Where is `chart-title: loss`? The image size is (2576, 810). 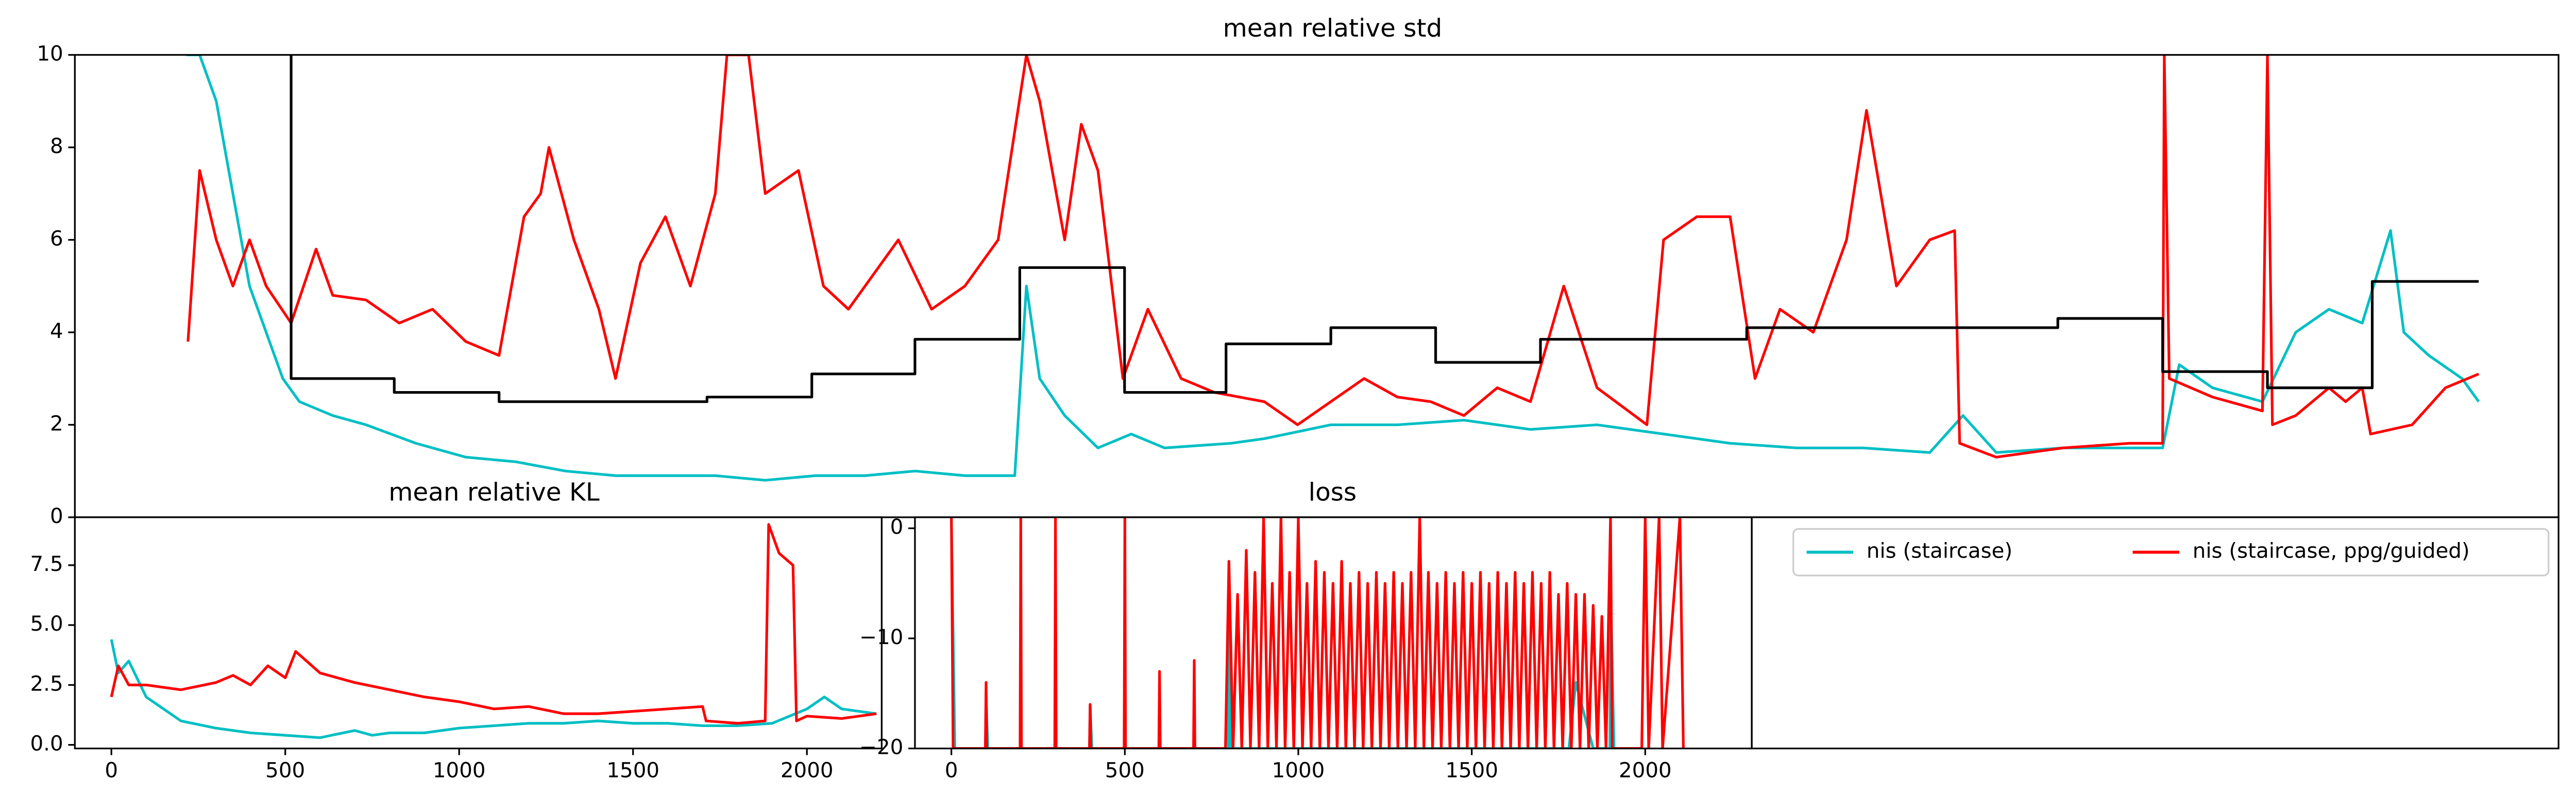 chart-title: loss is located at coordinates (1333, 492).